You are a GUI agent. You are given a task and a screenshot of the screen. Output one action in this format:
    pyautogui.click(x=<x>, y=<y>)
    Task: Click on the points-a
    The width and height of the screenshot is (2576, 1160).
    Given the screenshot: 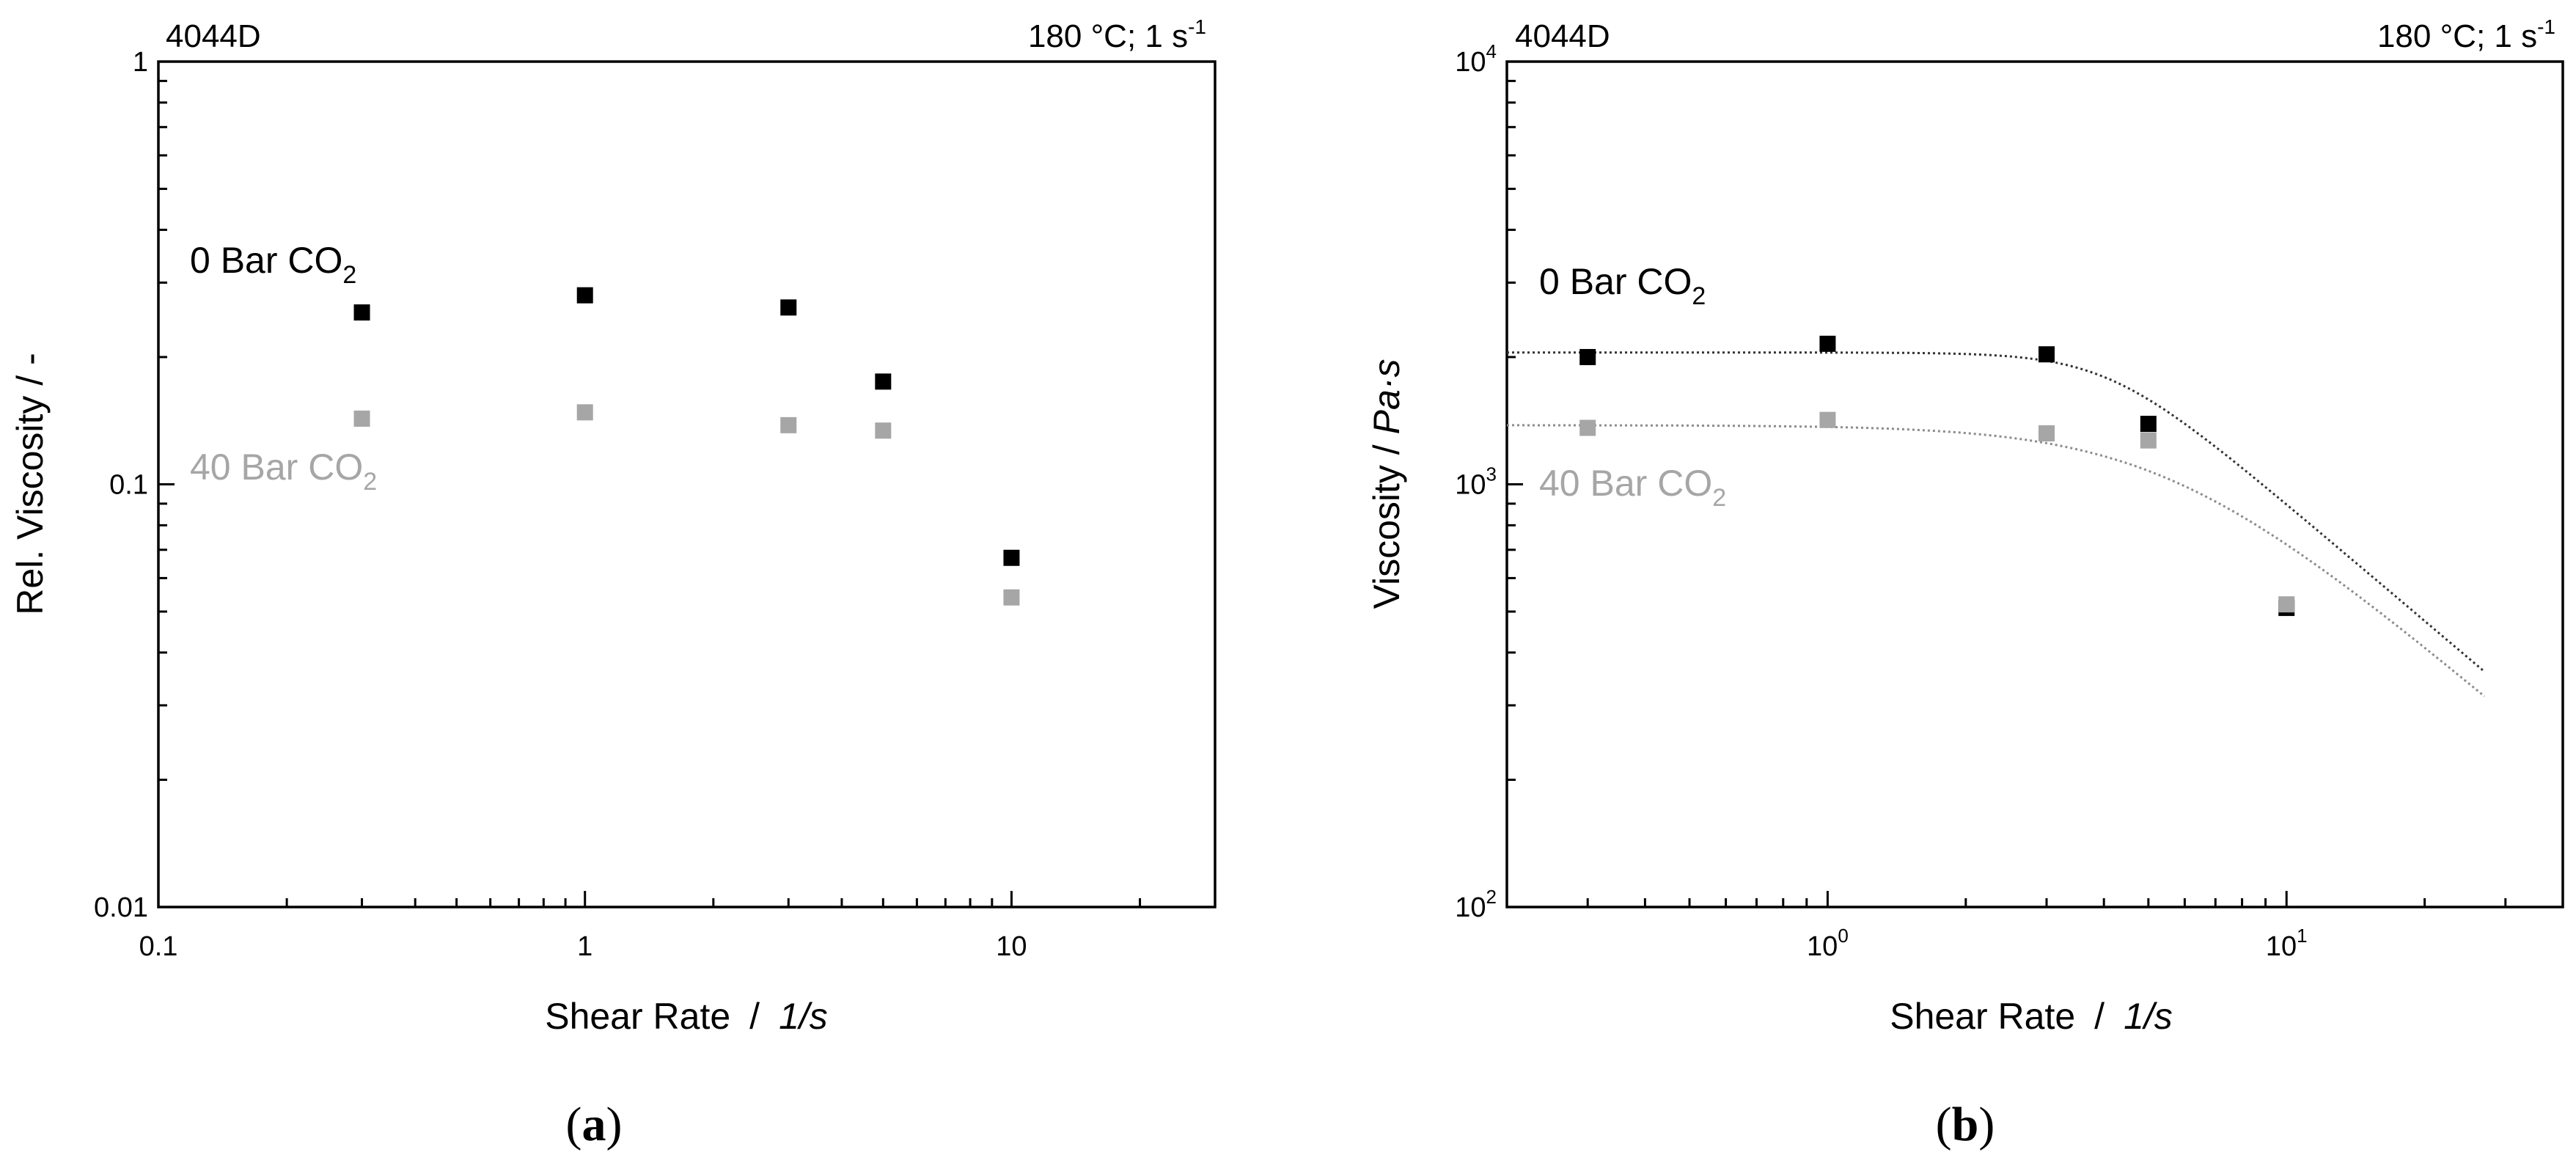 What is the action you would take?
    pyautogui.click(x=686, y=446)
    